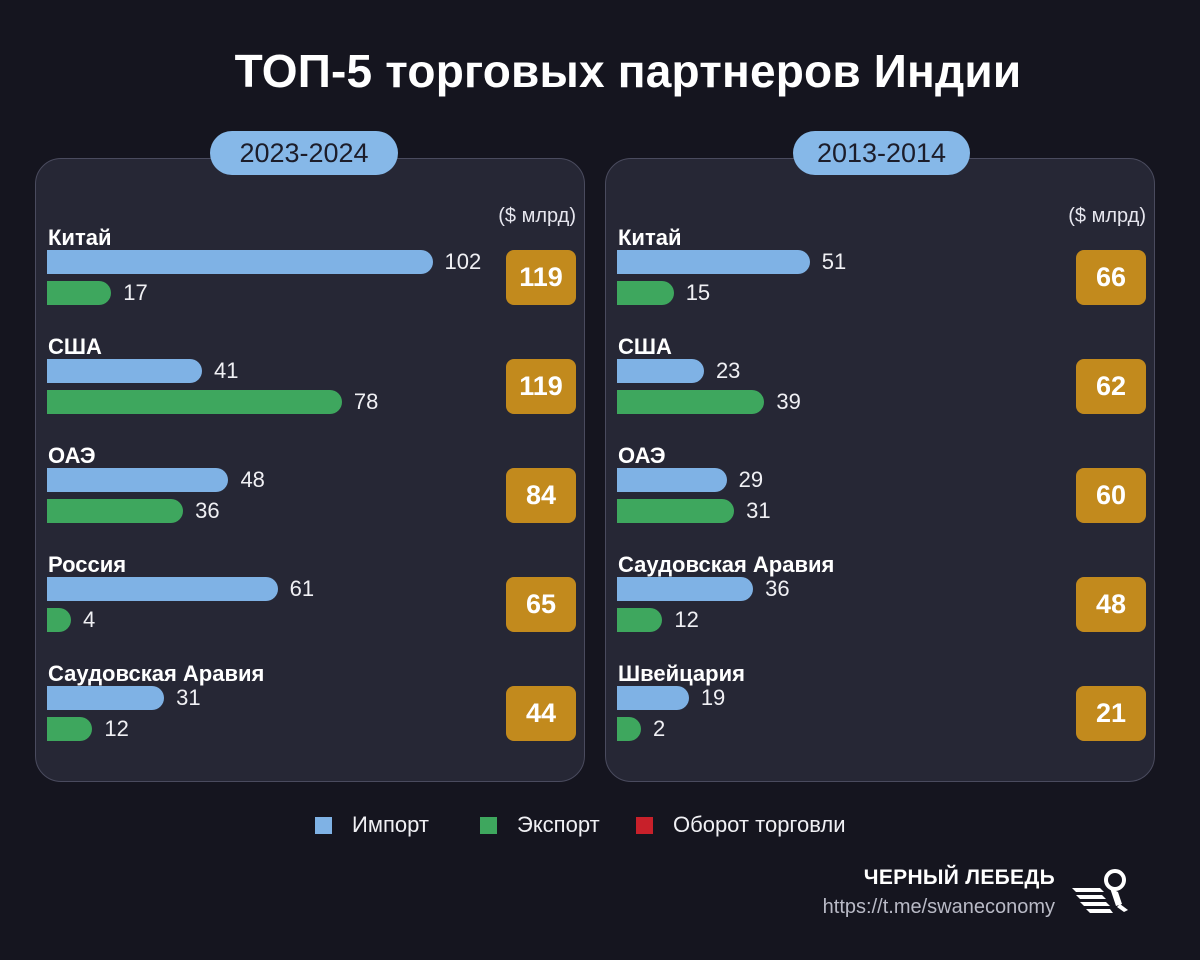  I want to click on import-value-label: 29, so click(751, 479).